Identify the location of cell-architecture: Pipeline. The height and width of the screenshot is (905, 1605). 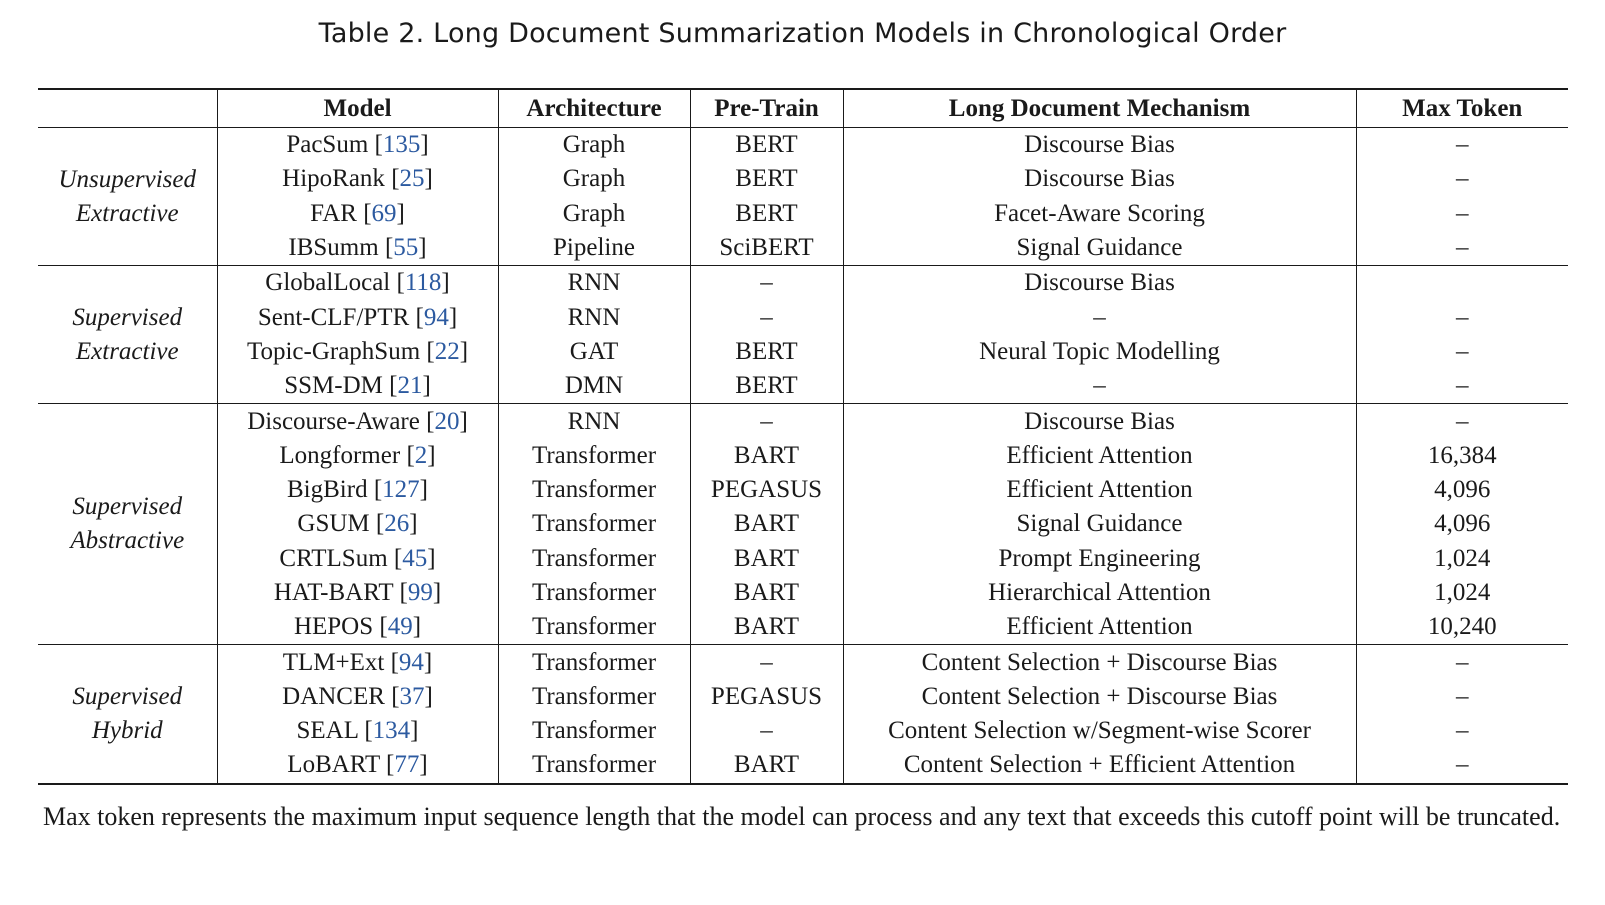
(593, 248).